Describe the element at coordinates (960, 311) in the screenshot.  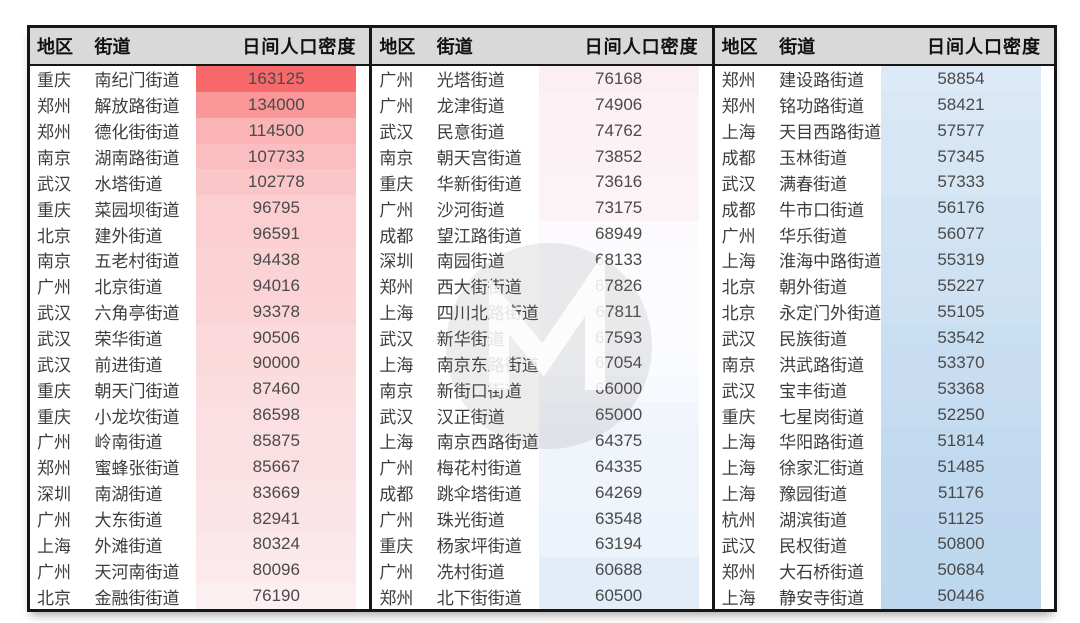
I see `density-cell: 55105` at that location.